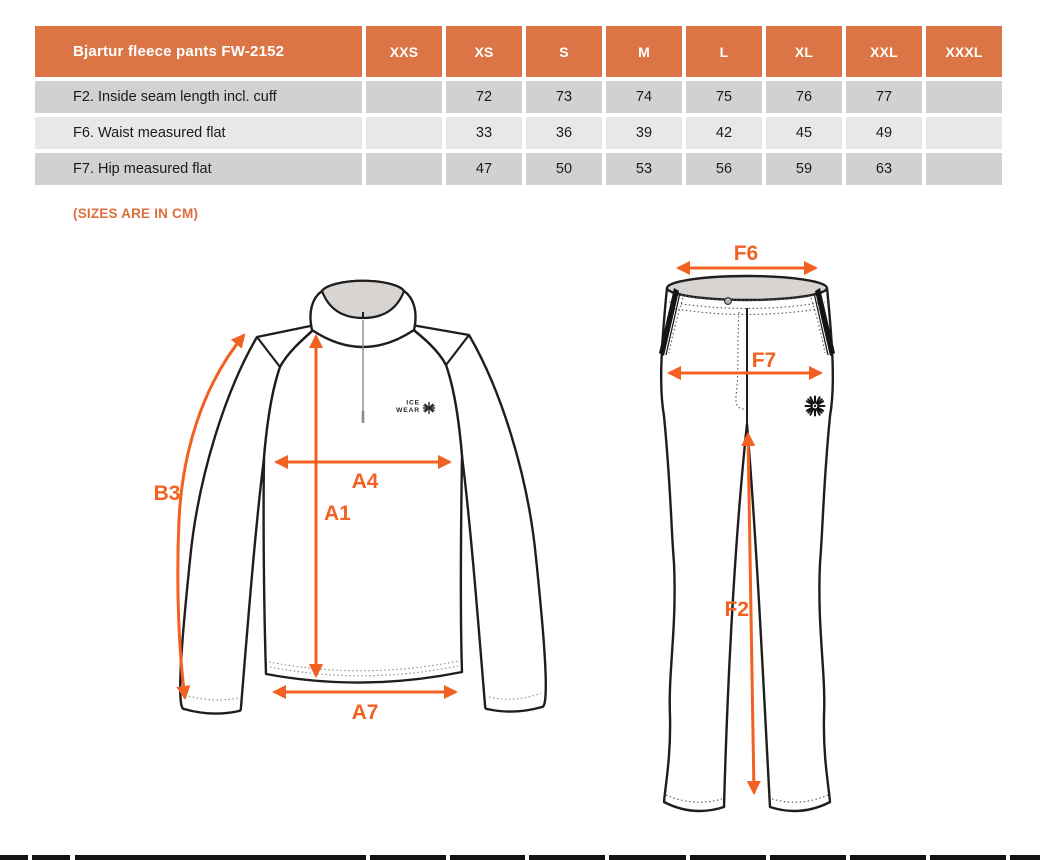  I want to click on size-header-m: M, so click(644, 51).